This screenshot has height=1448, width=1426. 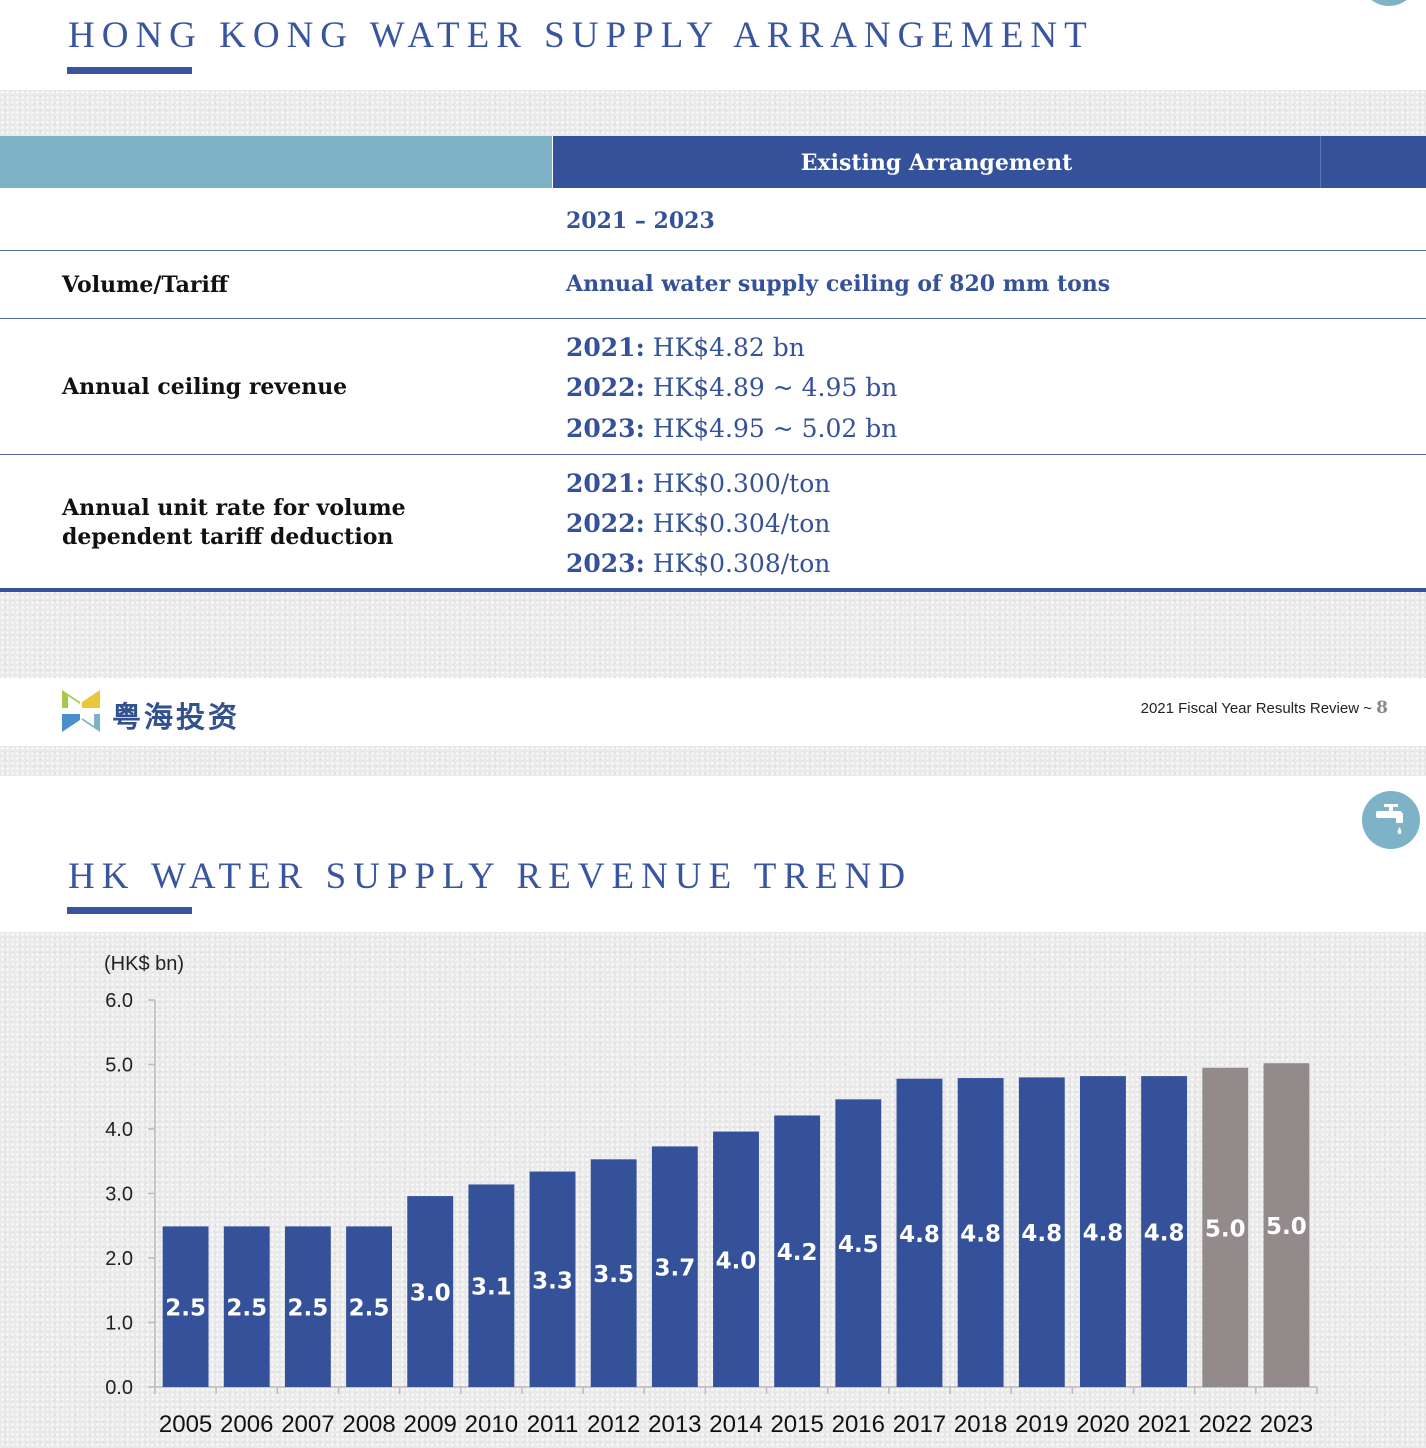 What do you see at coordinates (713, 590) in the screenshot?
I see `table-bottom-rule` at bounding box center [713, 590].